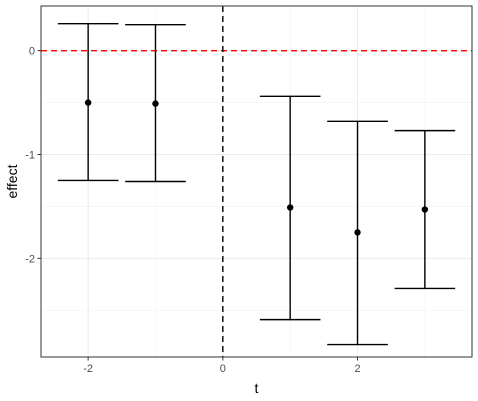 Image resolution: width=478 pixels, height=401 pixels. I want to click on y-axis-ticks: 0 -1 -2, so click(33, 155).